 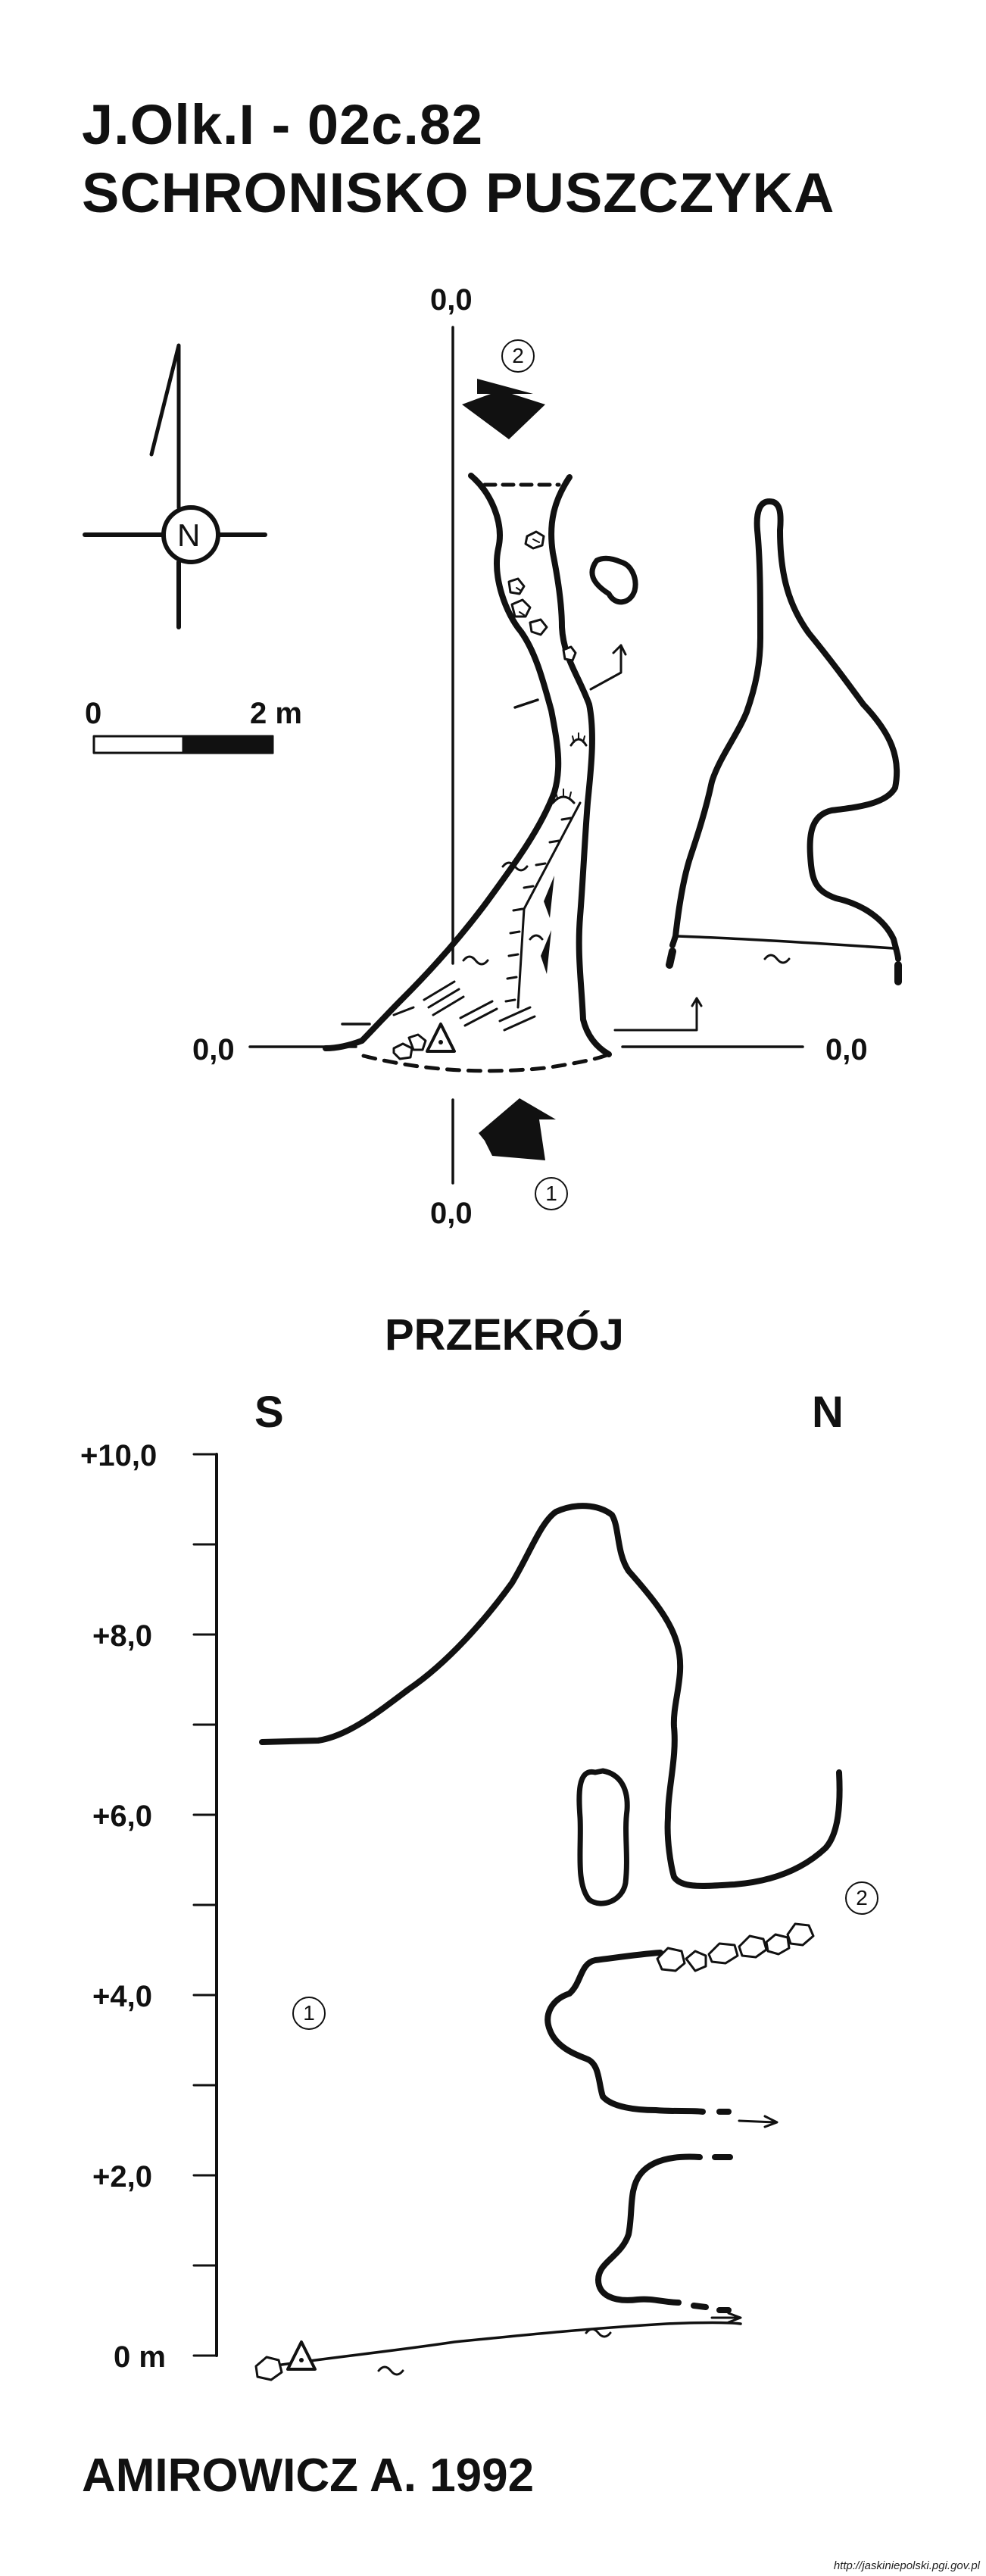 What do you see at coordinates (301, 2355) in the screenshot?
I see `section-datum-icon` at bounding box center [301, 2355].